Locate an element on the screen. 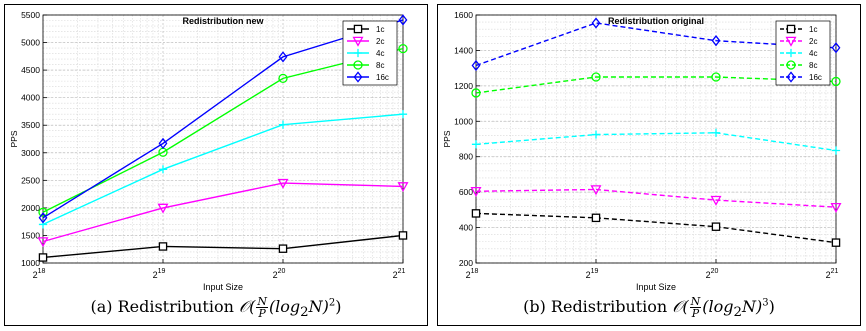 The height and width of the screenshot is (331, 866). a-line-1c is located at coordinates (223, 246).